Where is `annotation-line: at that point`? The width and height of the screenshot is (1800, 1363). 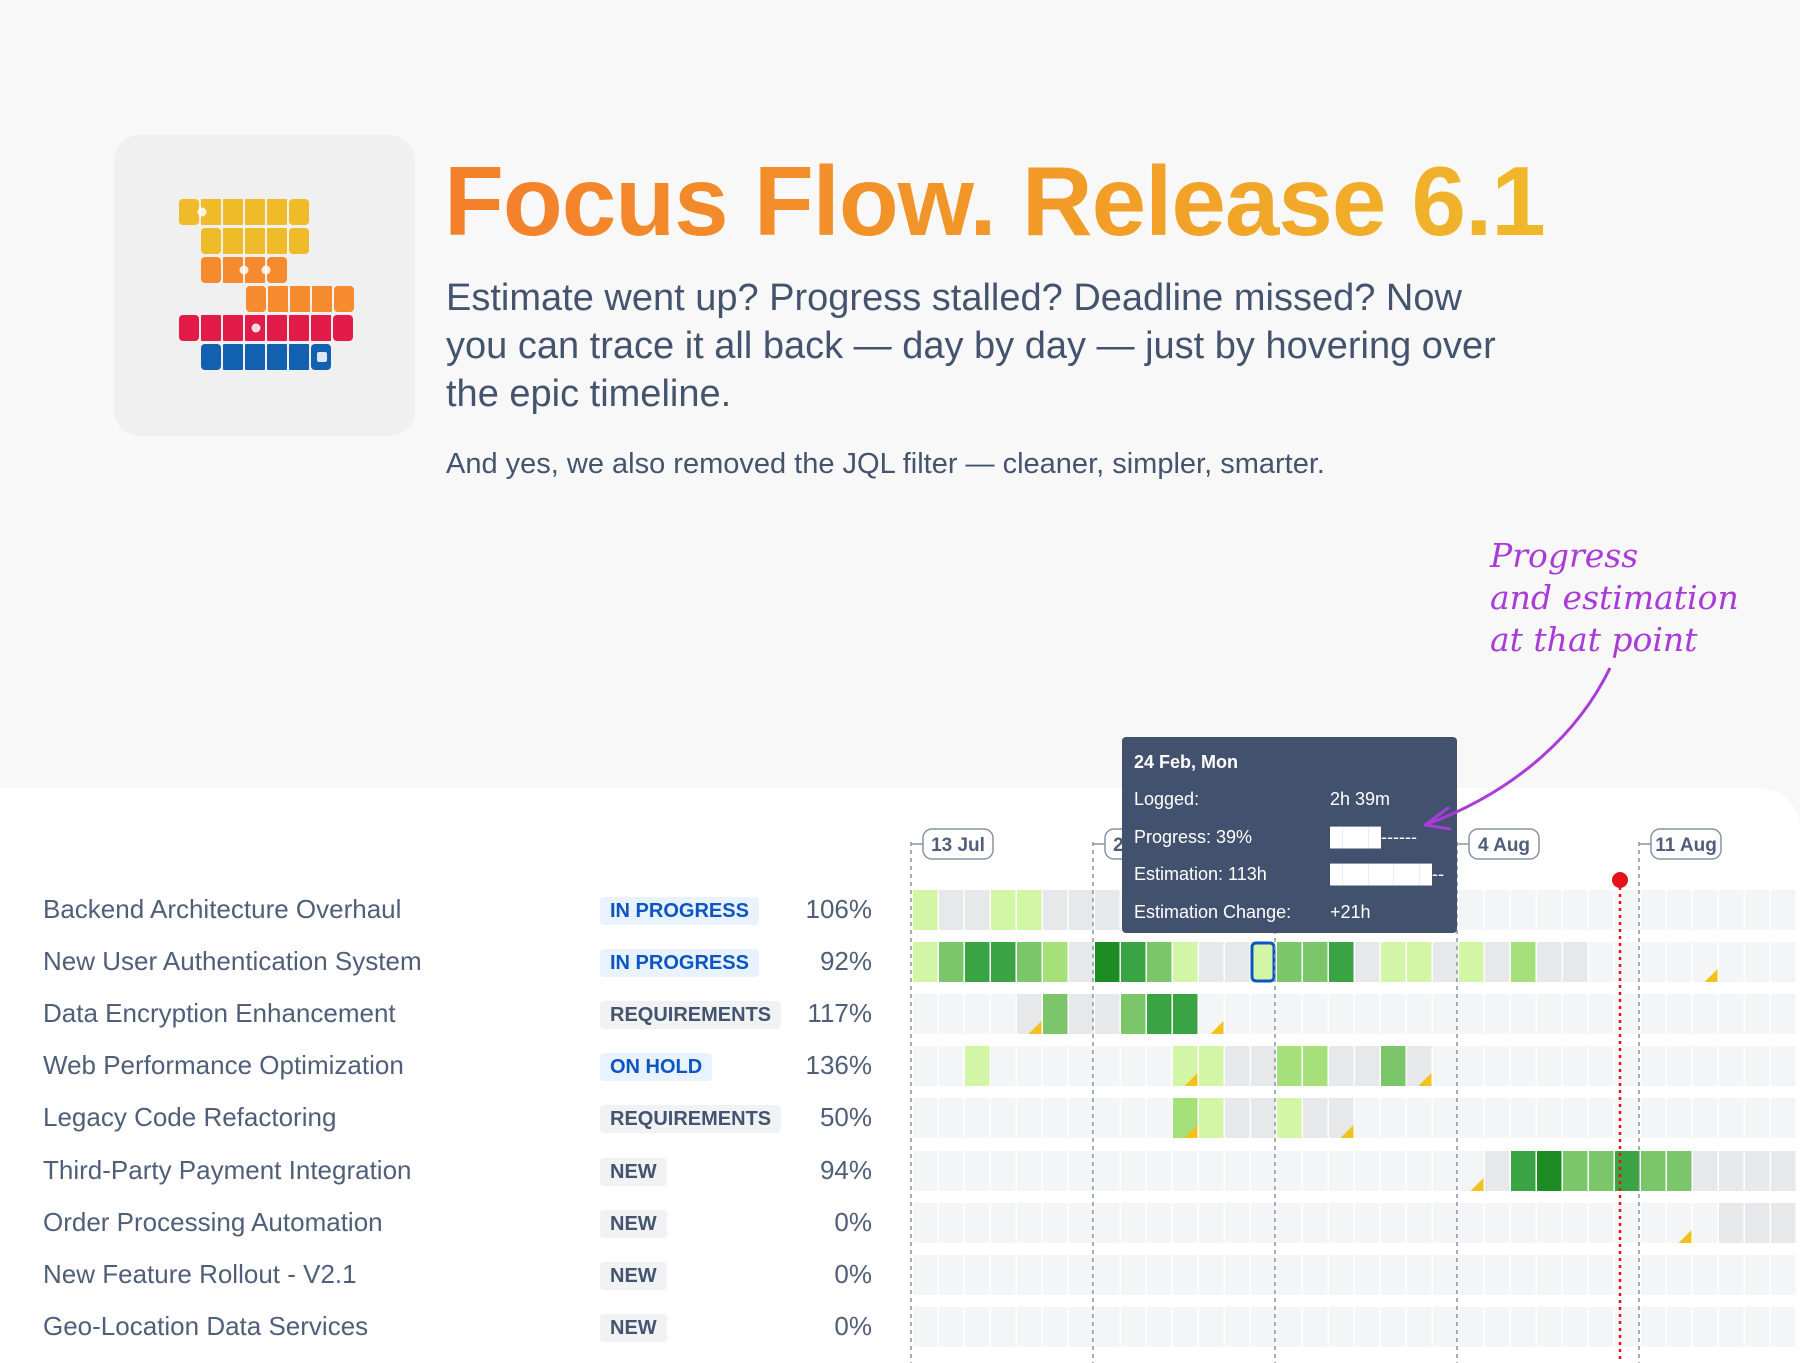 annotation-line: at that point is located at coordinates (1594, 639).